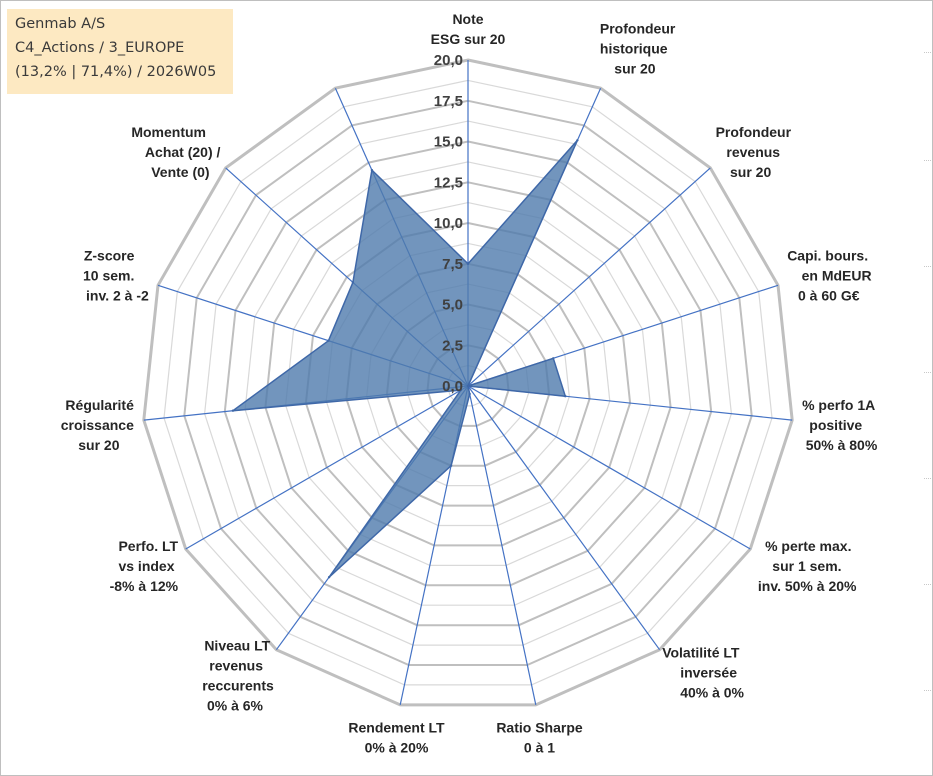 This screenshot has height=776, width=933. I want to click on axis-label: Profondeur historique sur 20, so click(638, 49).